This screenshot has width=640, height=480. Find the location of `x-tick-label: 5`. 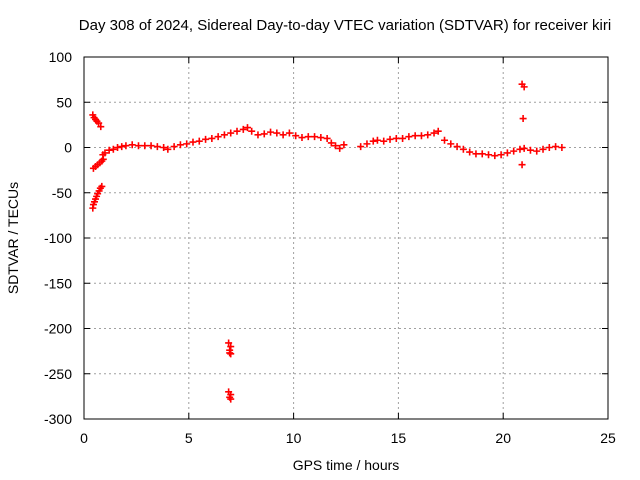

x-tick-label: 5 is located at coordinates (189, 438).